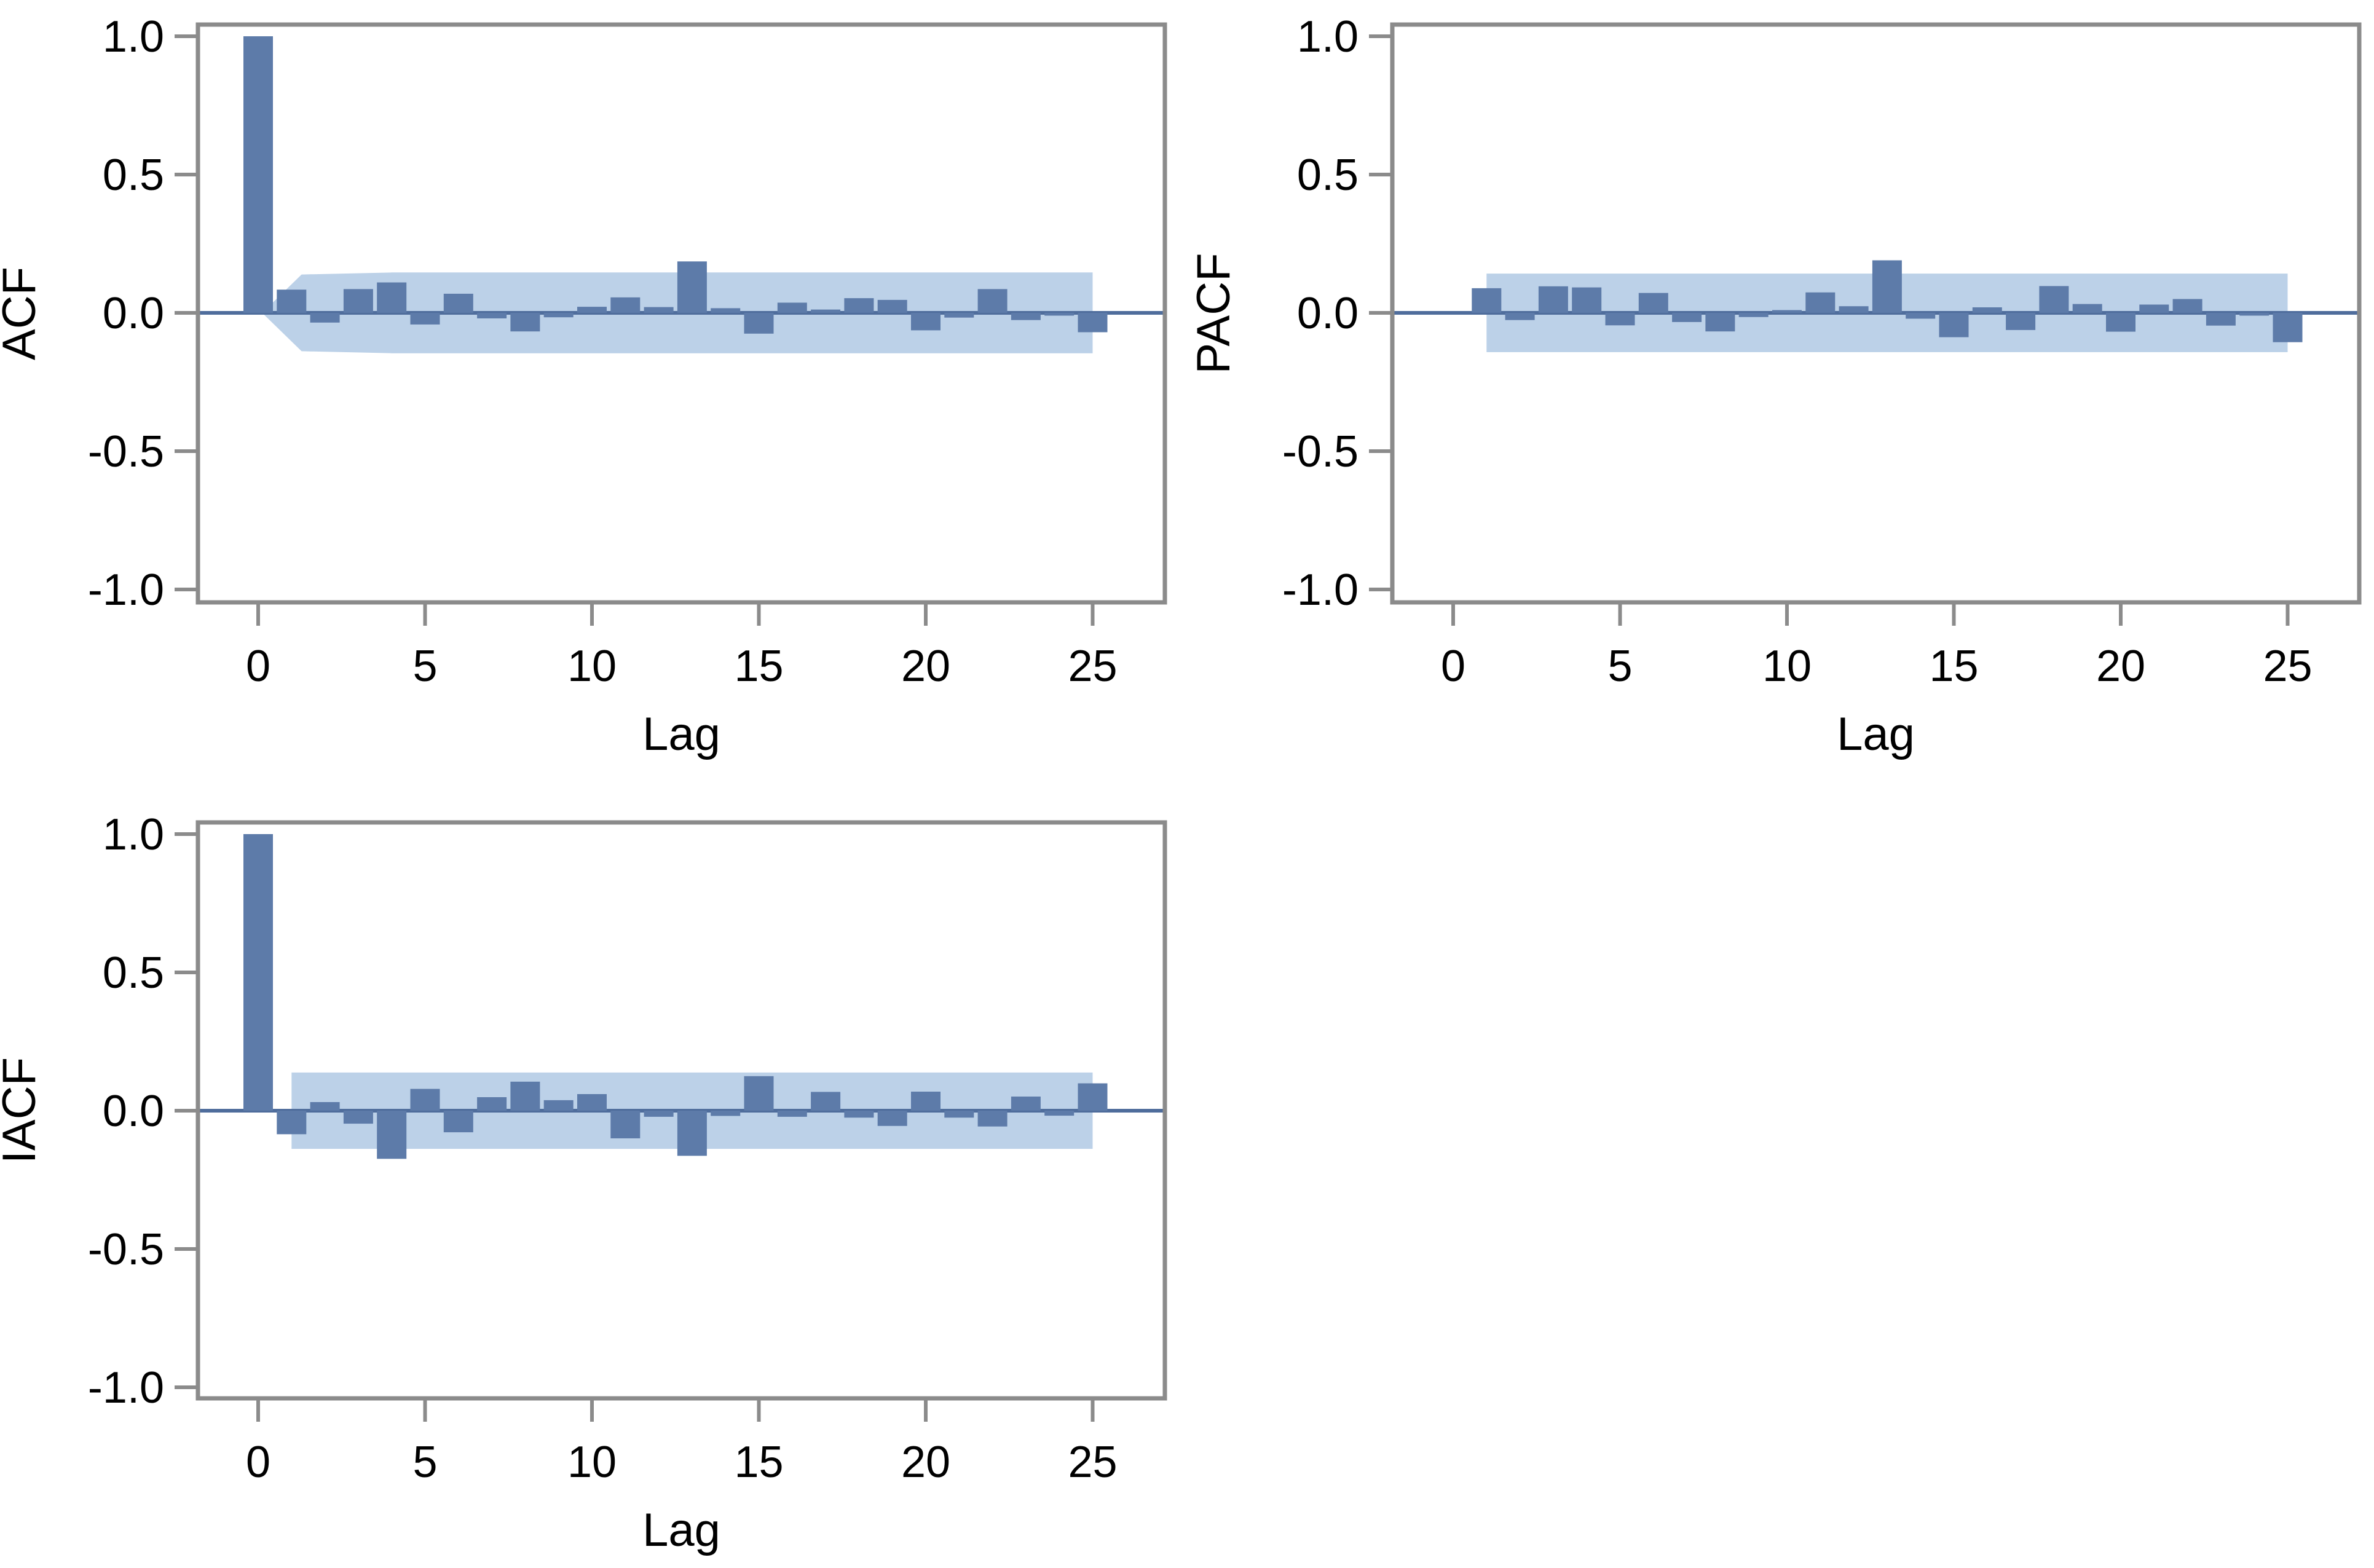 The width and height of the screenshot is (2374, 1568). Describe the element at coordinates (2120, 666) in the screenshot. I see `pacf-x-tick-label: 20` at that location.